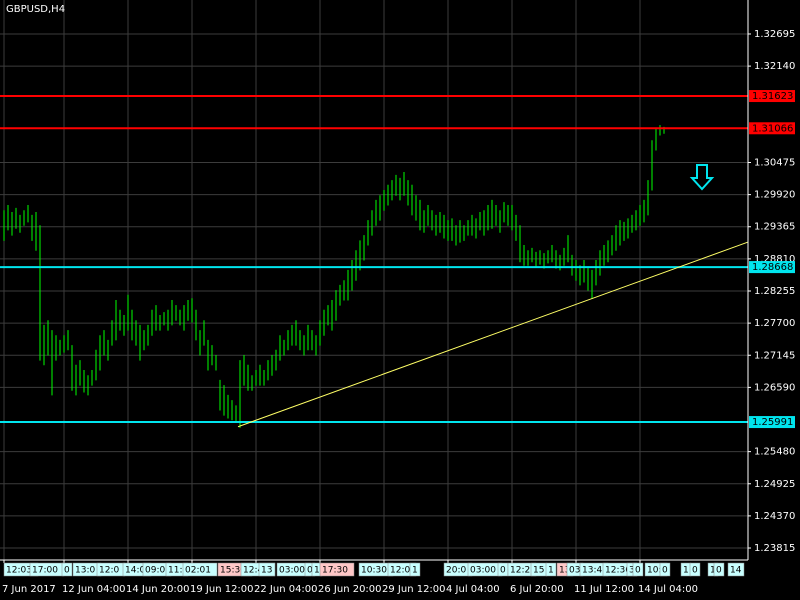 Image resolution: width=800 pixels, height=600 pixels. What do you see at coordinates (537, 589) in the screenshot?
I see `x-tick-label: 6 Jul 20:00` at bounding box center [537, 589].